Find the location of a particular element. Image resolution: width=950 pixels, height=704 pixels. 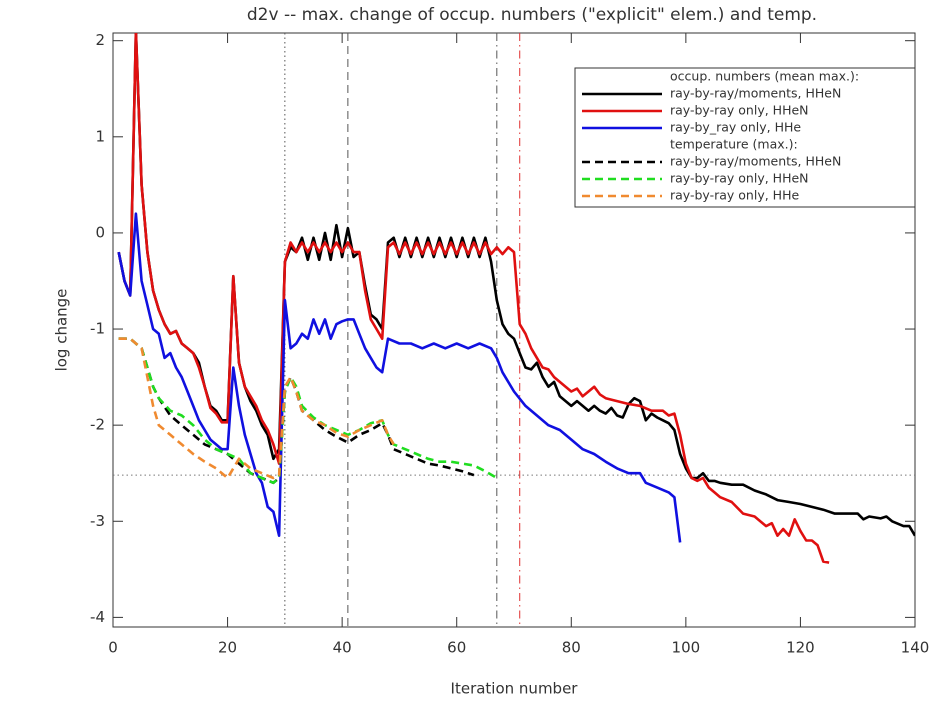

y-tick-label: -4 is located at coordinates (97, 617).